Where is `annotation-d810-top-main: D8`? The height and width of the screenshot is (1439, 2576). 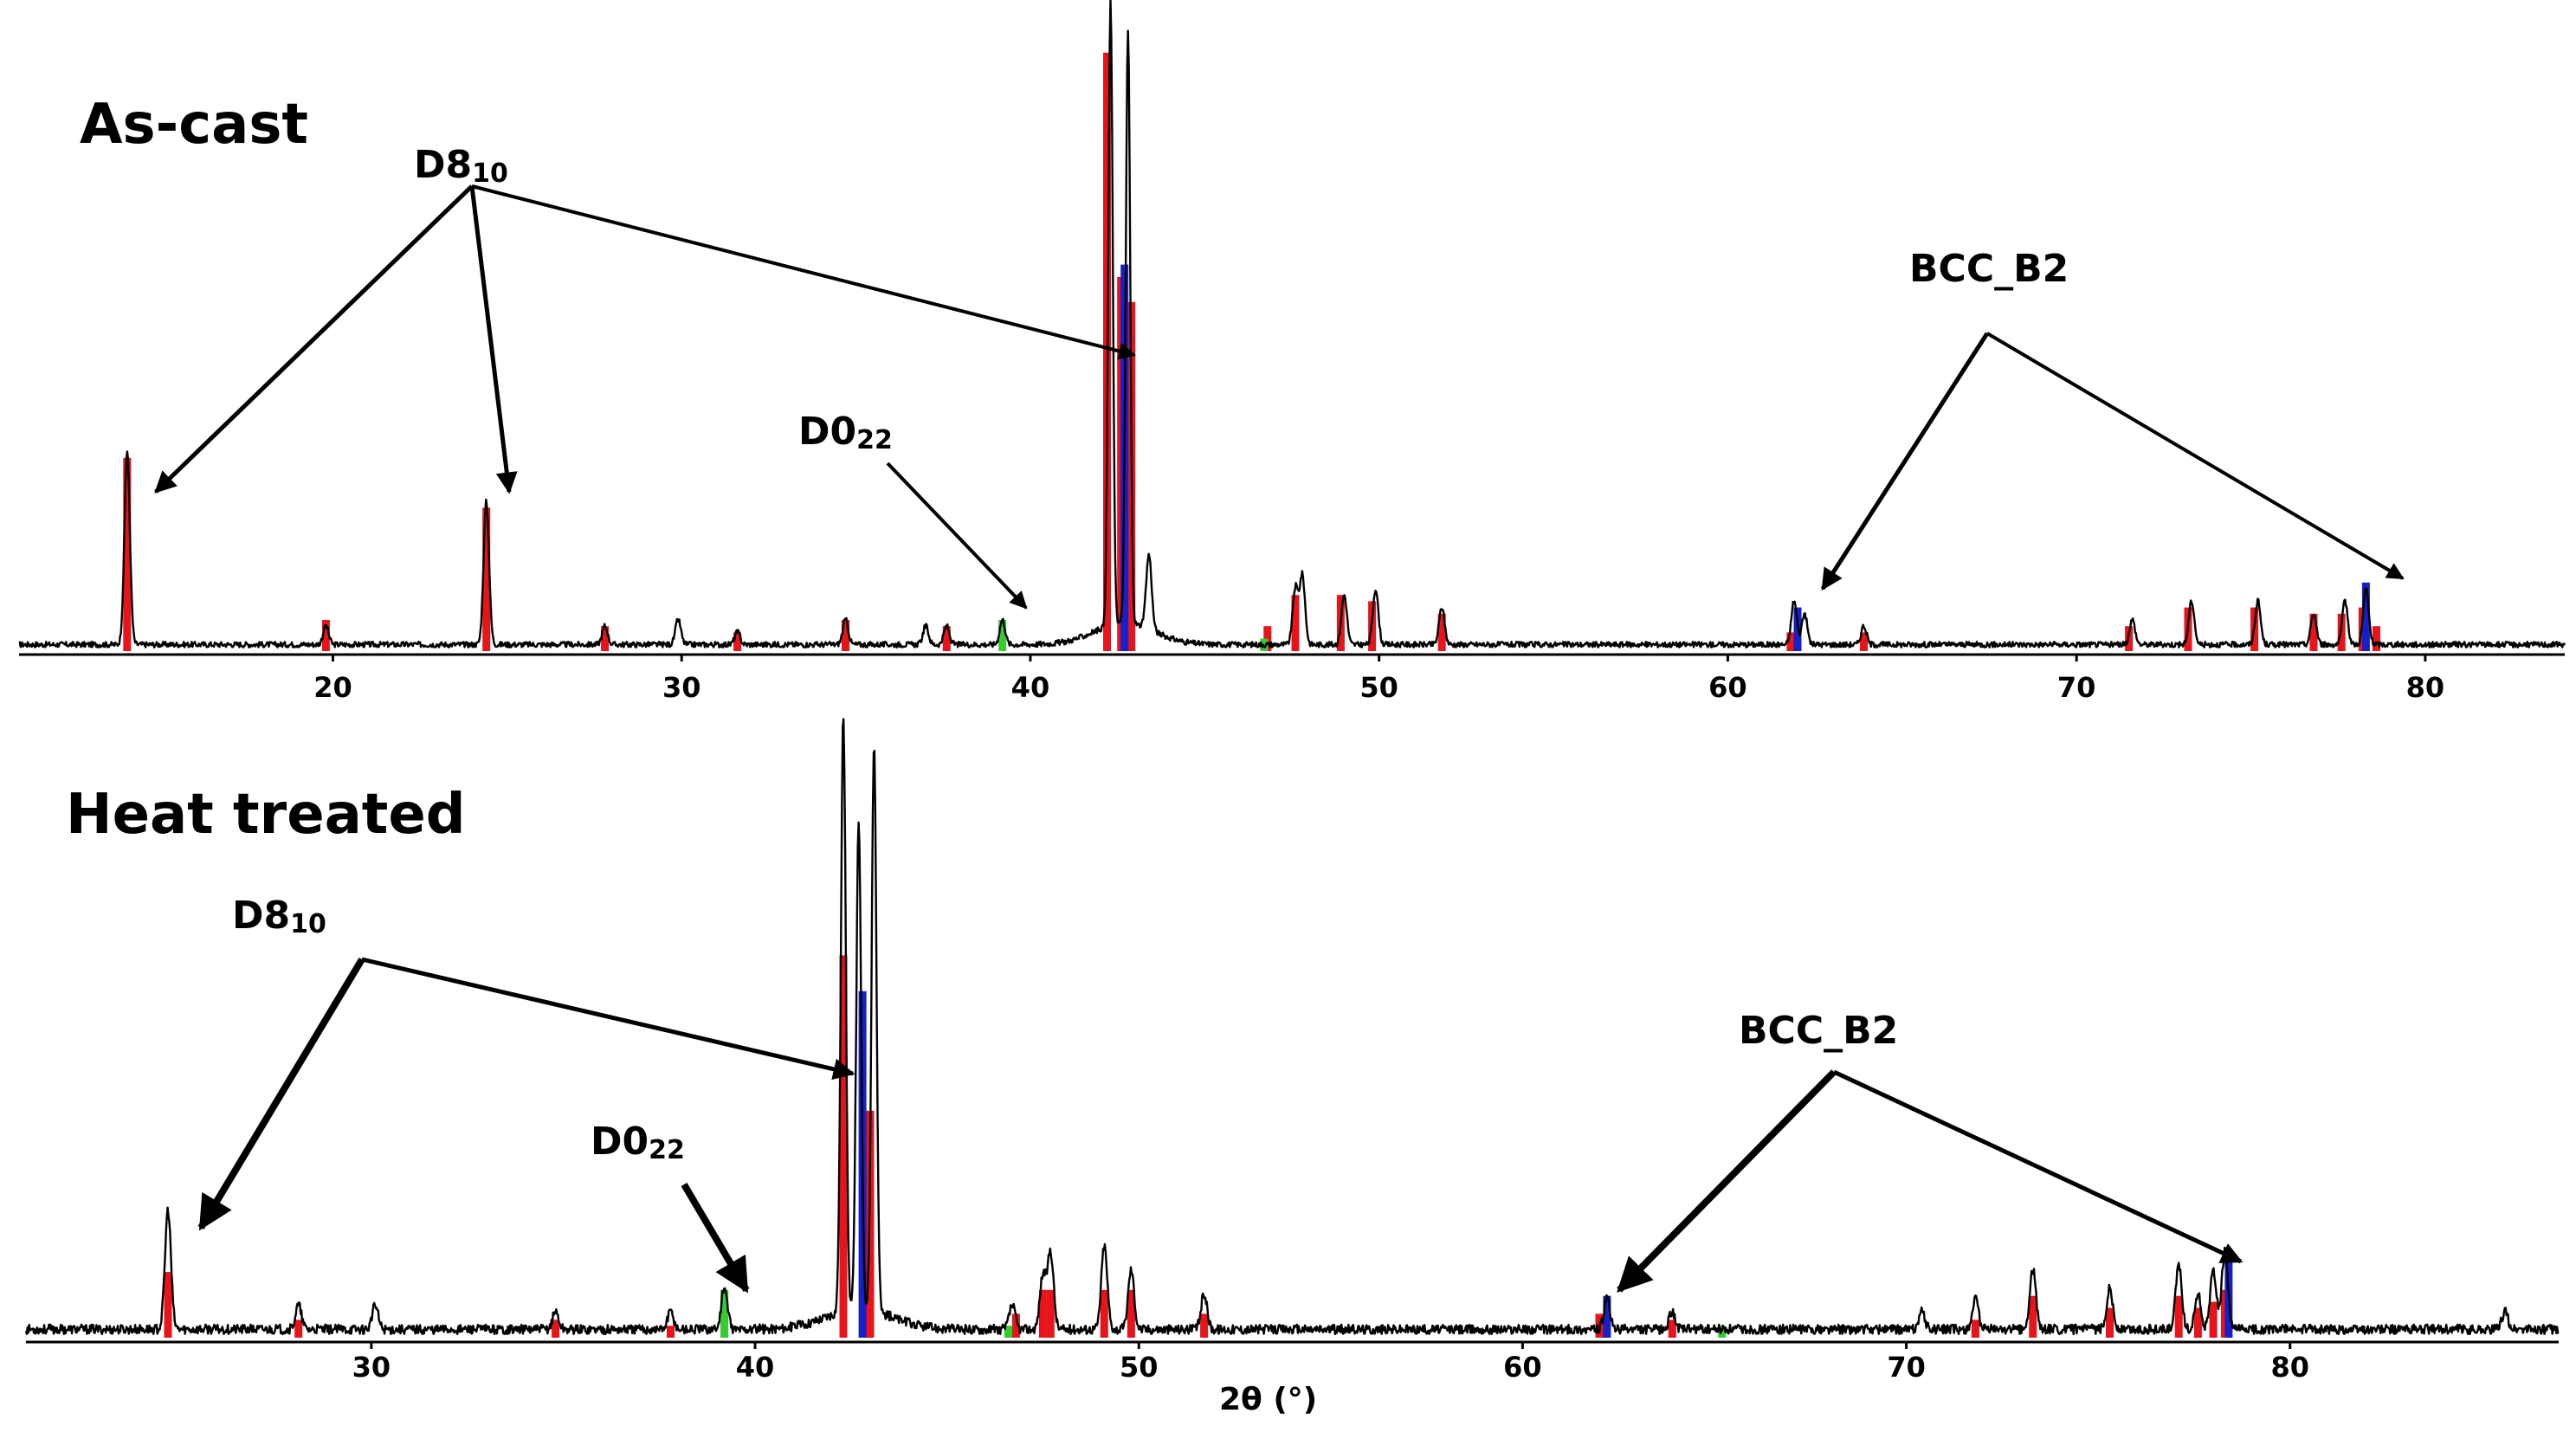 annotation-d810-top-main: D8 is located at coordinates (443, 165).